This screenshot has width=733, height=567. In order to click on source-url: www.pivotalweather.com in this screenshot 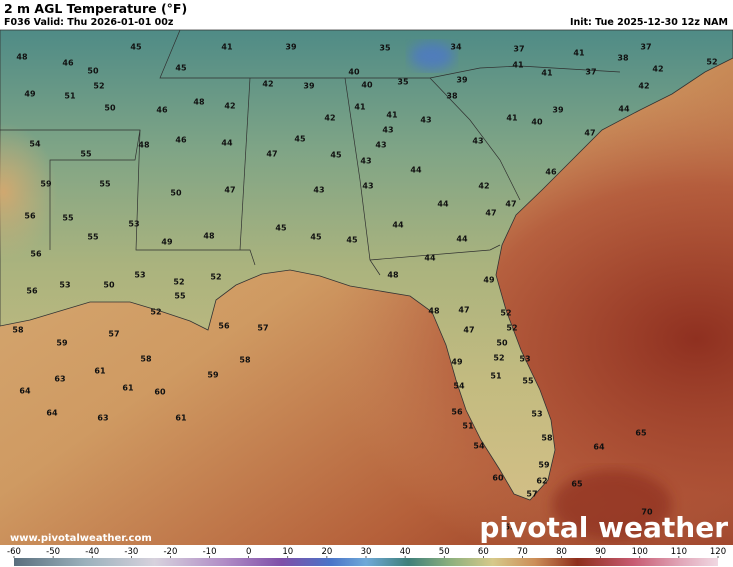, I will do `click(81, 538)`.